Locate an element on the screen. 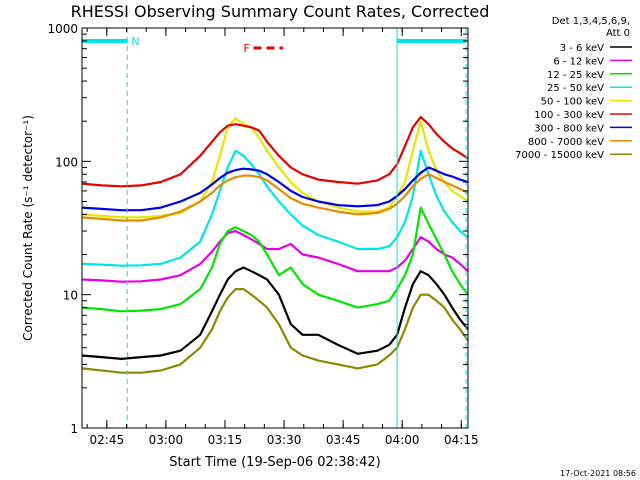 This screenshot has height=480, width=640. y-tick-label-3: 1000 is located at coordinates (62, 29).